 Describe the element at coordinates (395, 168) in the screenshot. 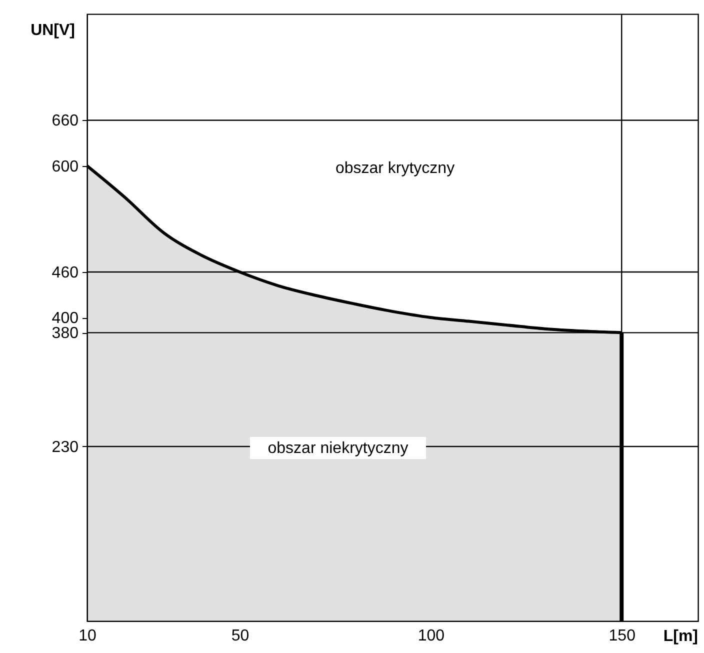

I see `annotation: obszar krytyczny` at that location.